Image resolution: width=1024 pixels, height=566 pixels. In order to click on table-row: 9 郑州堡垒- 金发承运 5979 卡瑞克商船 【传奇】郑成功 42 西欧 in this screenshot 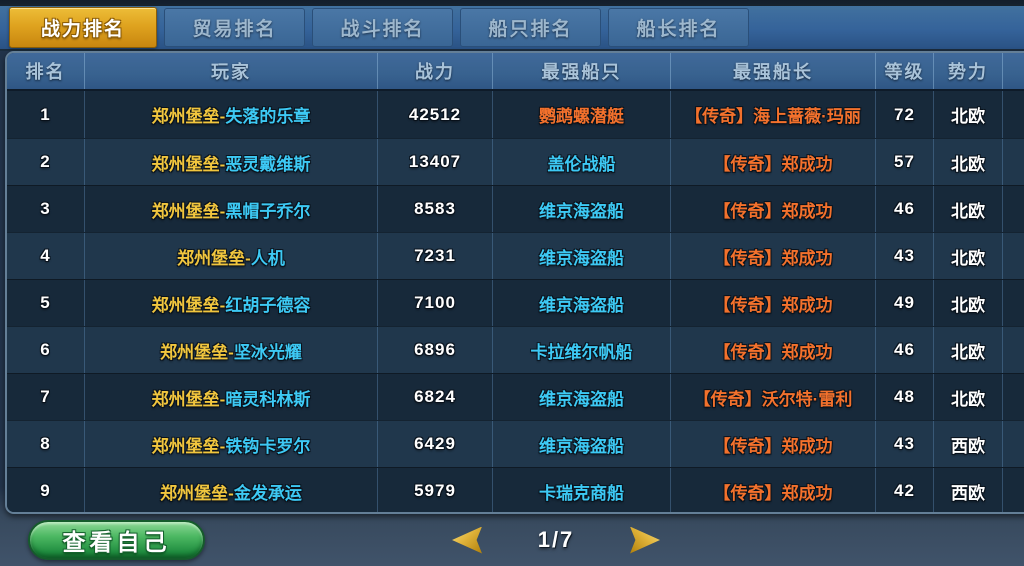, I will do `click(515, 489)`.